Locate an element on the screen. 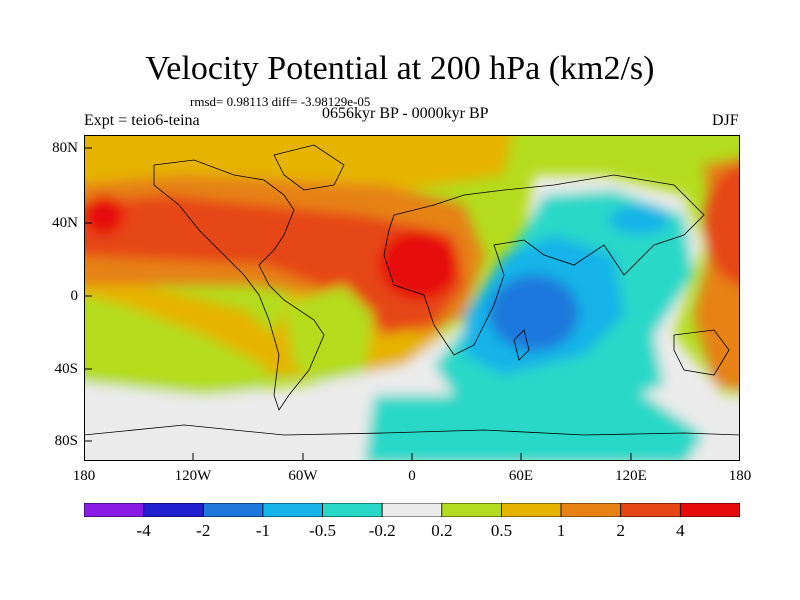 This screenshot has width=800, height=600. rmsd-diff-stats: rmsd= 0.98113 diff= -3.98129e-05 is located at coordinates (280, 101).